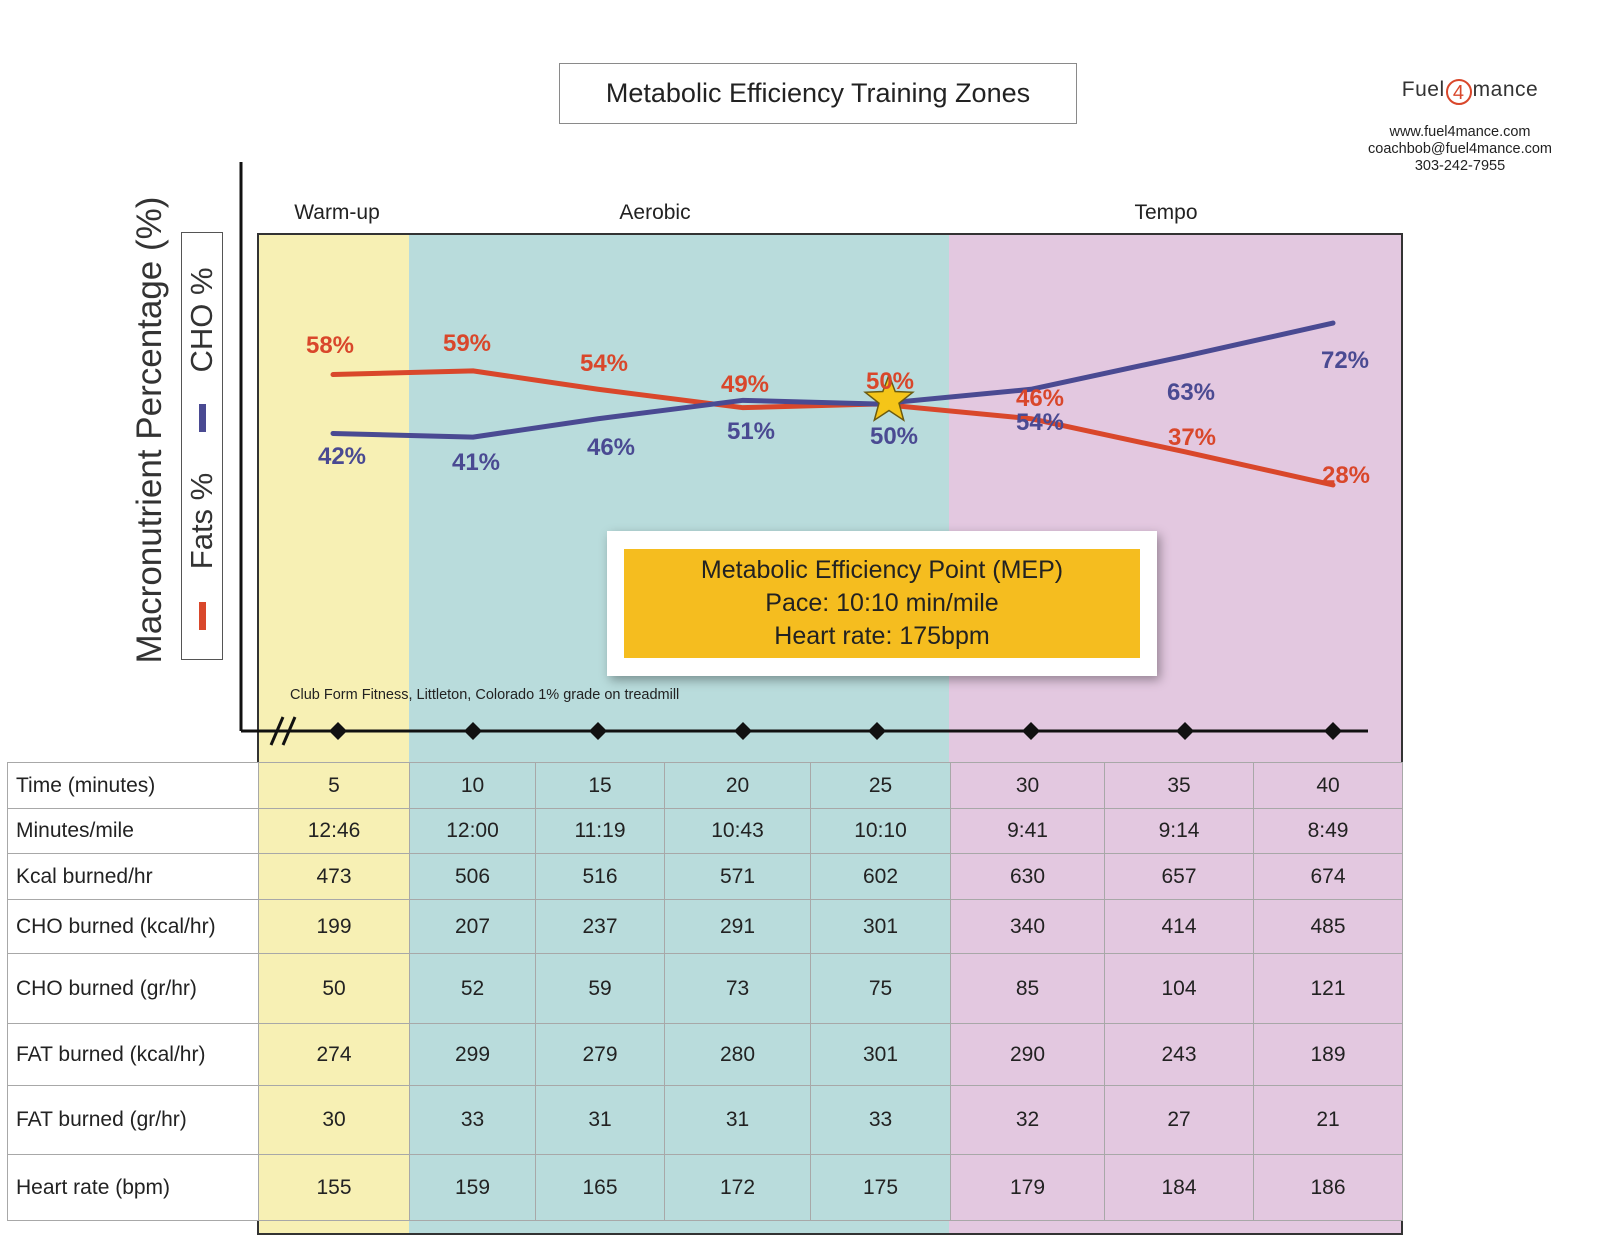 Image resolution: width=1615 pixels, height=1240 pixels. What do you see at coordinates (882, 570) in the screenshot?
I see `mep-line-title: Metabolic Efficiency Point (MEP)` at bounding box center [882, 570].